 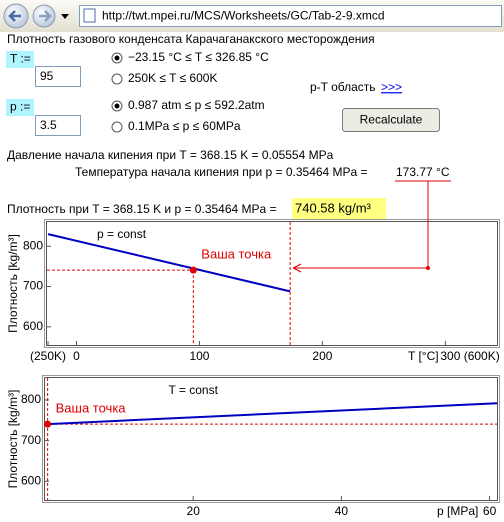 I want to click on recalculate-label: Recalculate, so click(x=391, y=120).